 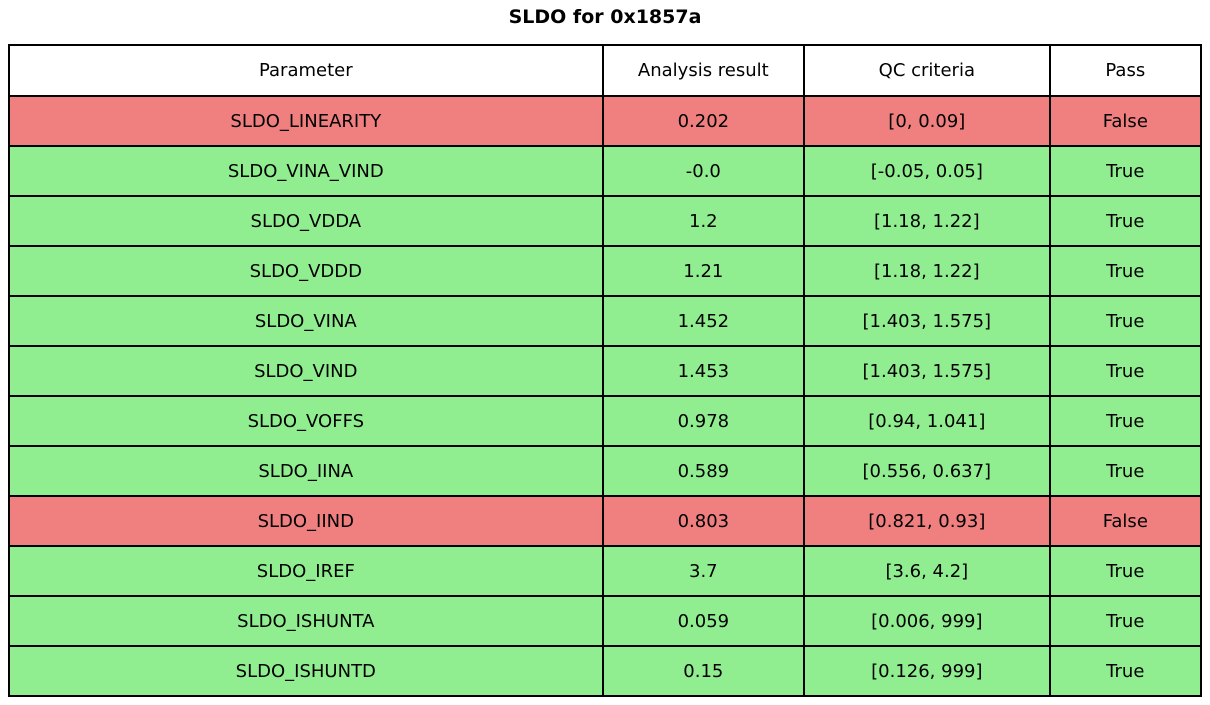 I want to click on column-header-analysis-result: Analysis result, so click(x=703, y=70).